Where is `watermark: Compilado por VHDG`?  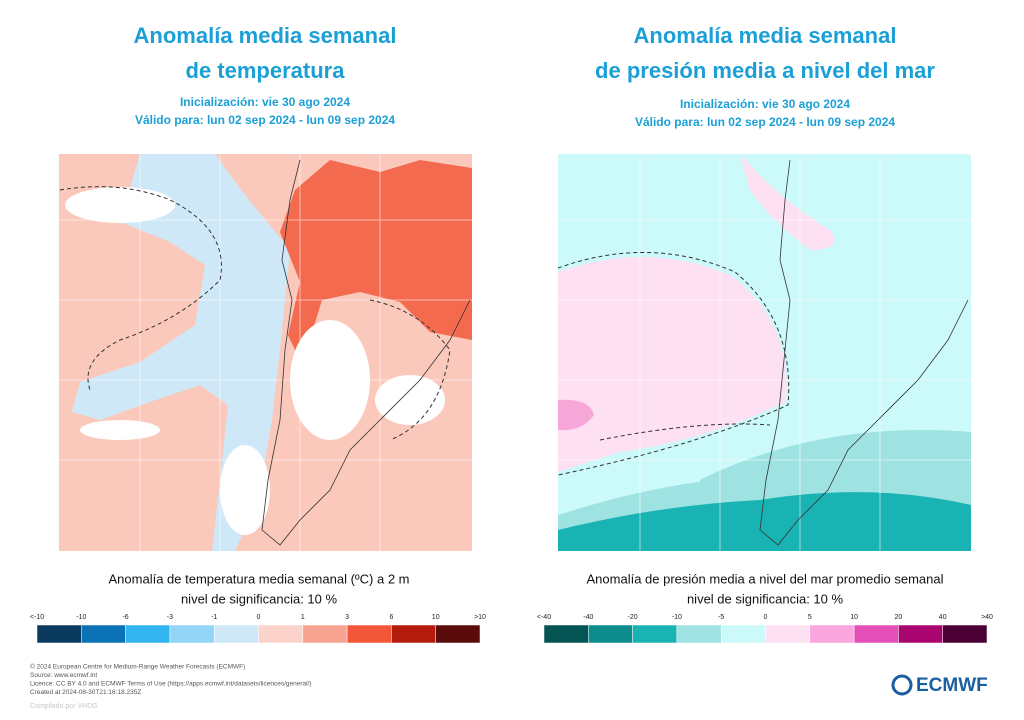 watermark: Compilado por VHDG is located at coordinates (64, 706).